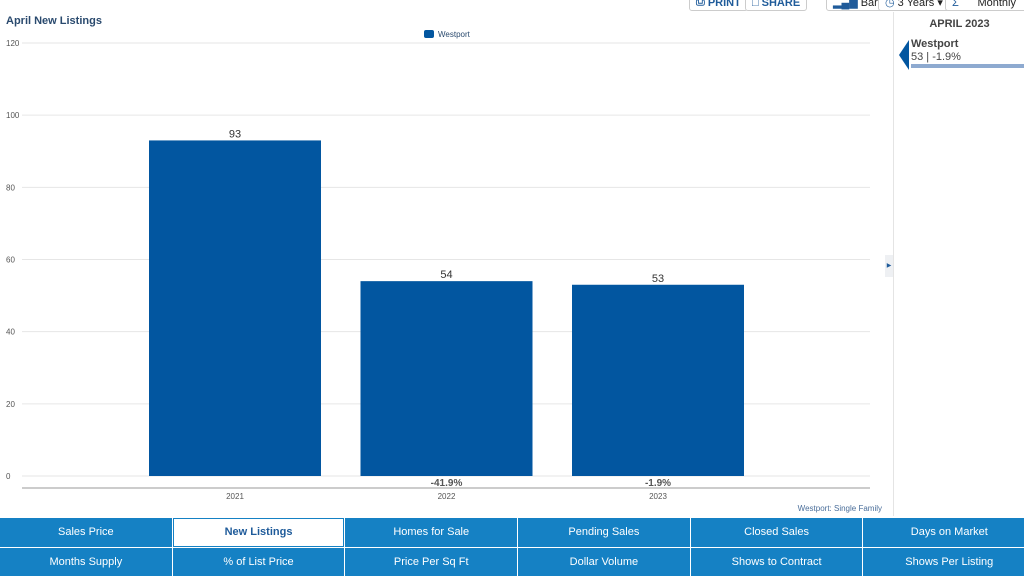 This screenshot has height=580, width=1024. I want to click on clock-icon: ◷, so click(890, 4).